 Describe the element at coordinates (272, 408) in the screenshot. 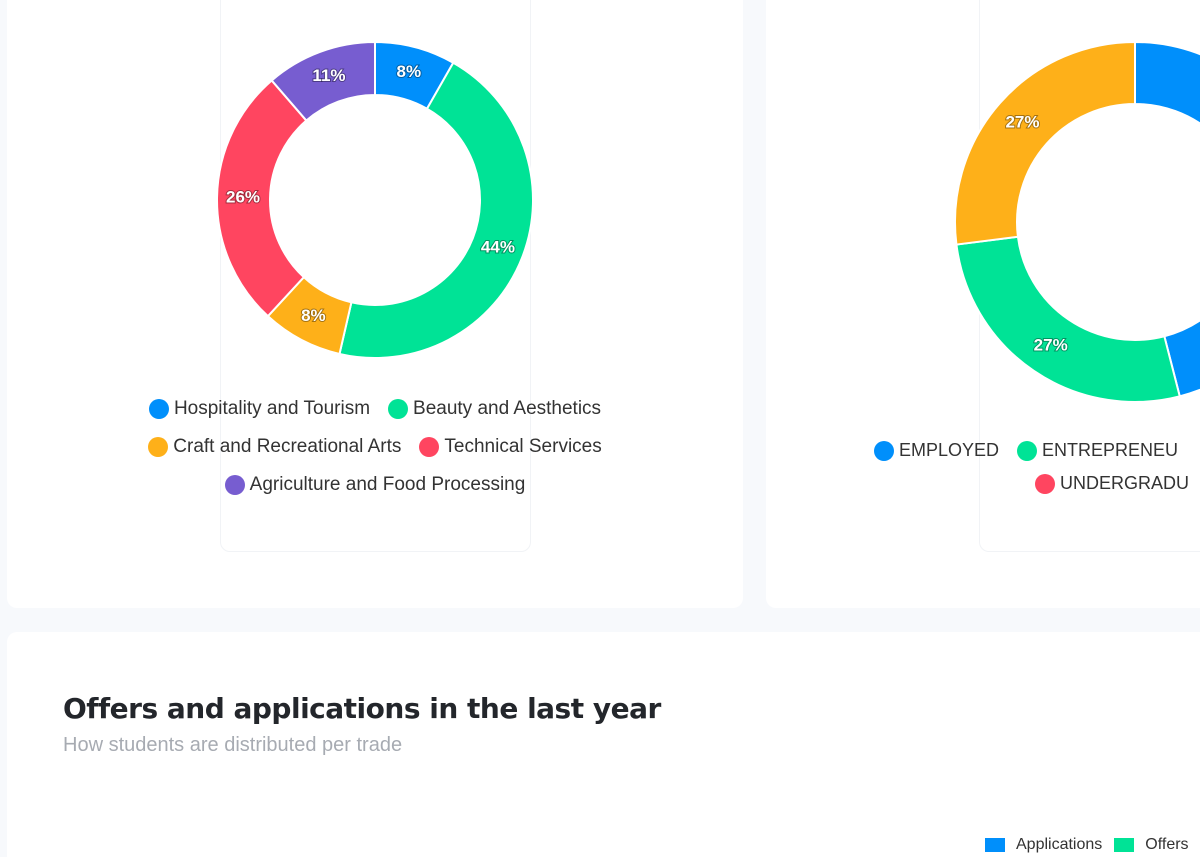

I see `legend-label: Hospitality and Tourism` at that location.